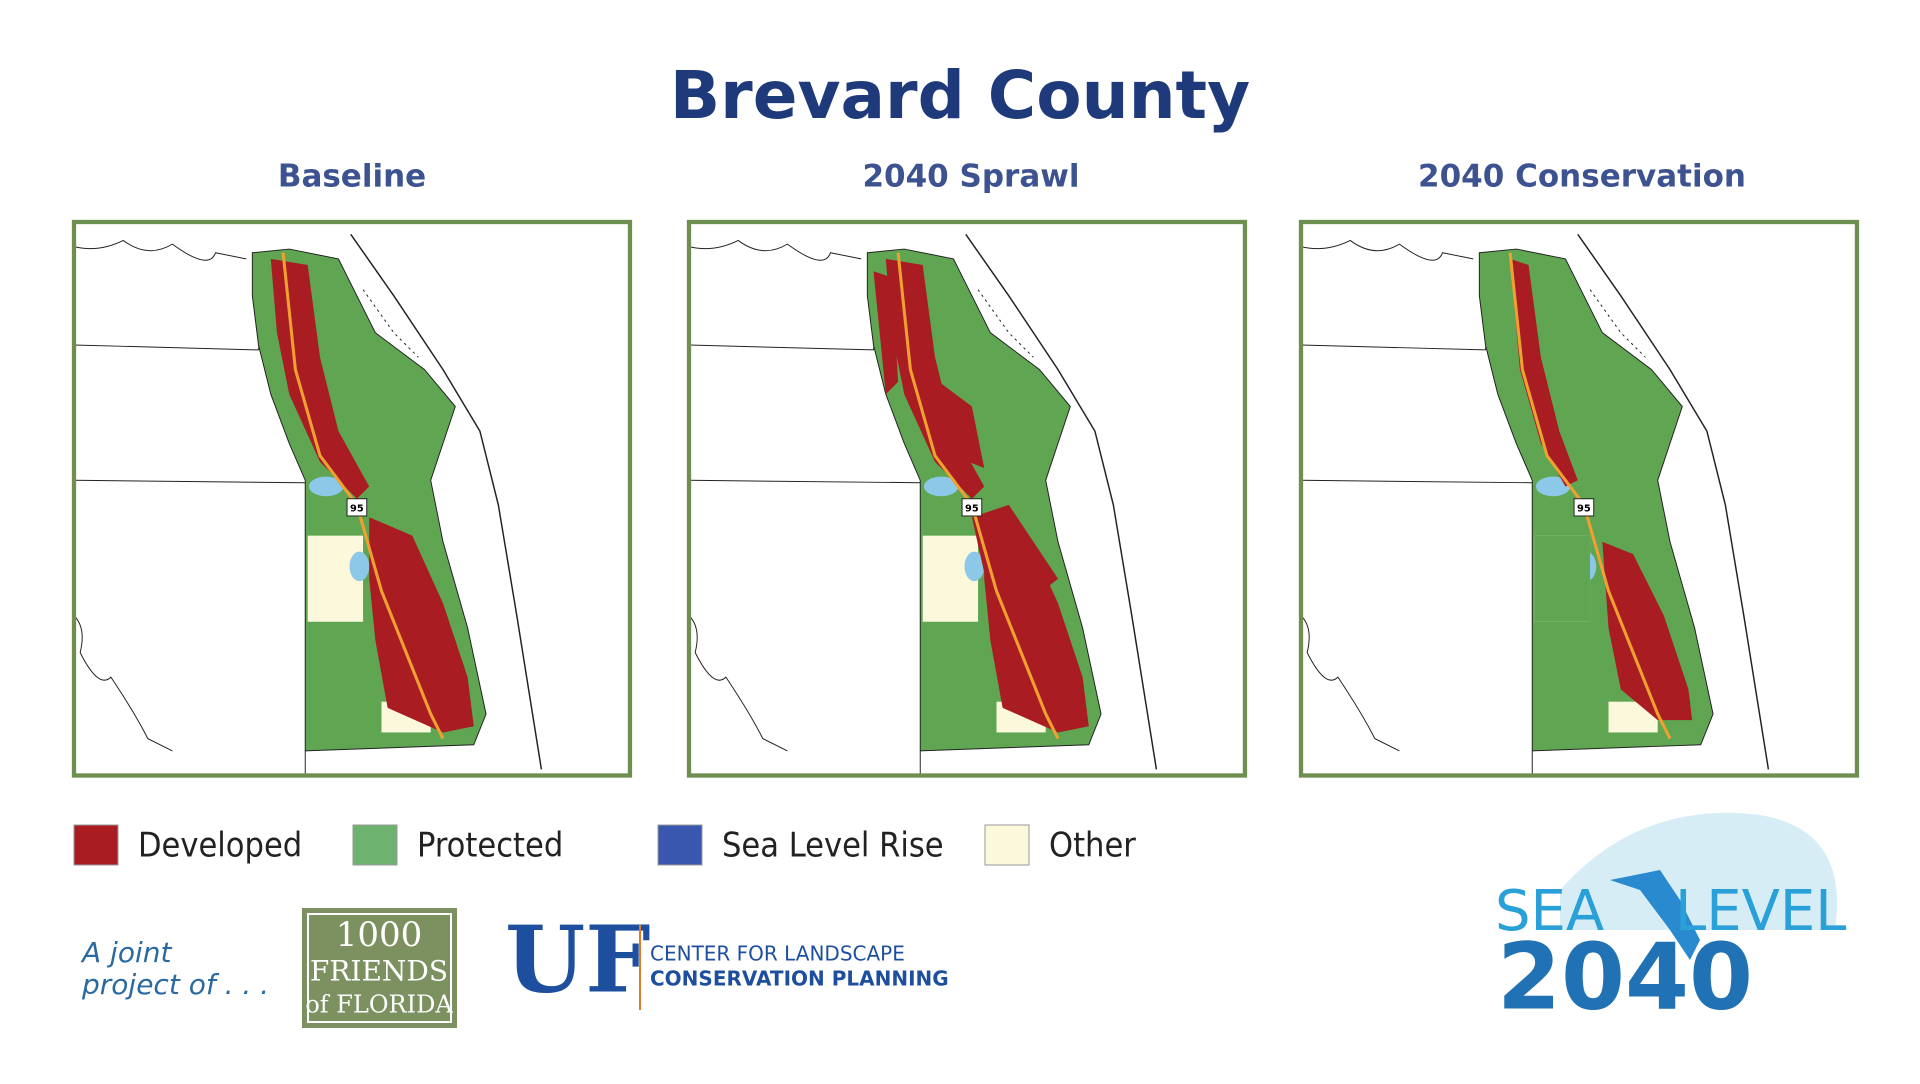 The image size is (1920, 1084). I want to click on sea-level-word: SEA, so click(1549, 911).